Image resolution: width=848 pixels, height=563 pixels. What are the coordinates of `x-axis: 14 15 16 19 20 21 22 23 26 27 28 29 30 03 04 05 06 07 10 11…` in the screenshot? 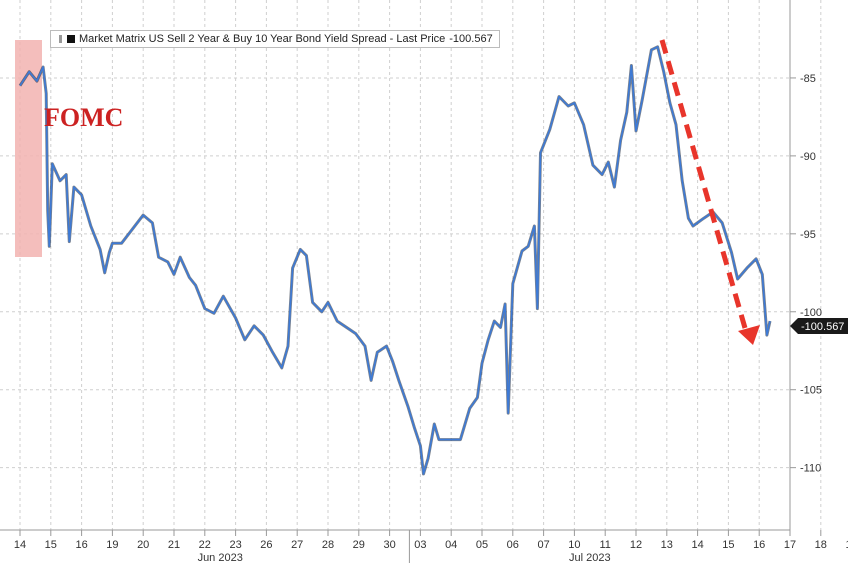 It's located at (431, 546).